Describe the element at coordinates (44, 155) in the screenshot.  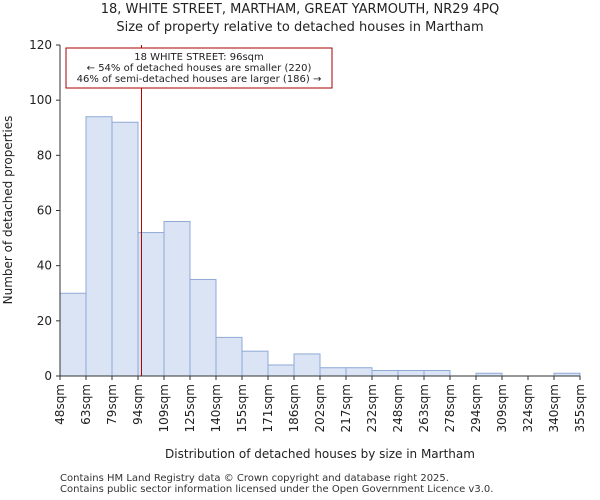
I see `y-tick-label-80: 80` at that location.